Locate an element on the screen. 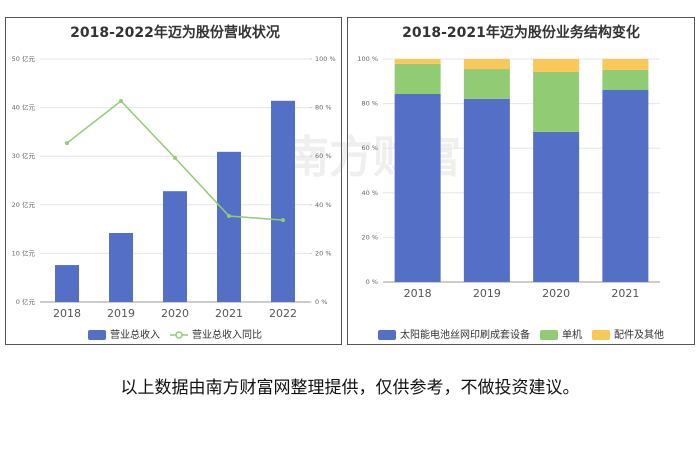  y-tick-label: 20 % is located at coordinates (369, 237).